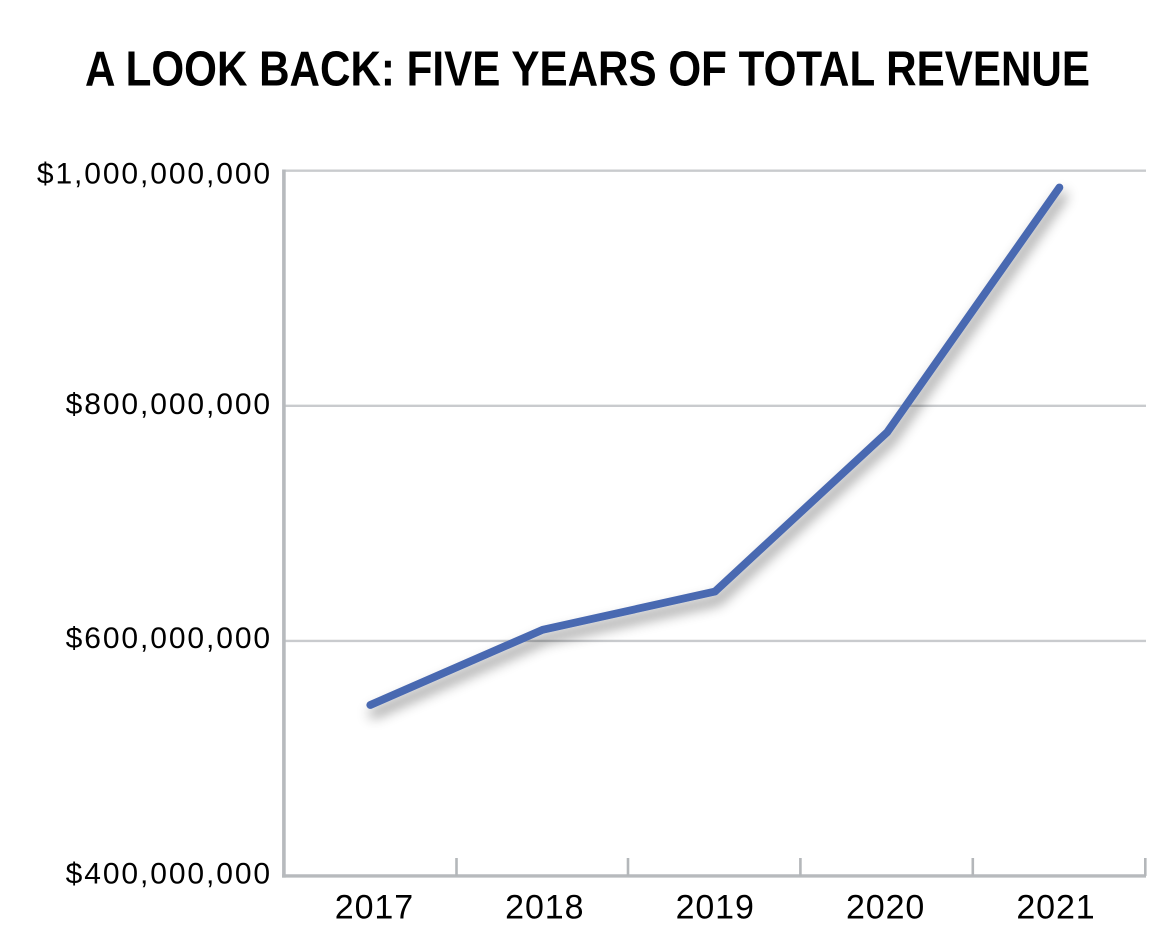 The height and width of the screenshot is (930, 1175). I want to click on svg-text: 2020, so click(885, 908).